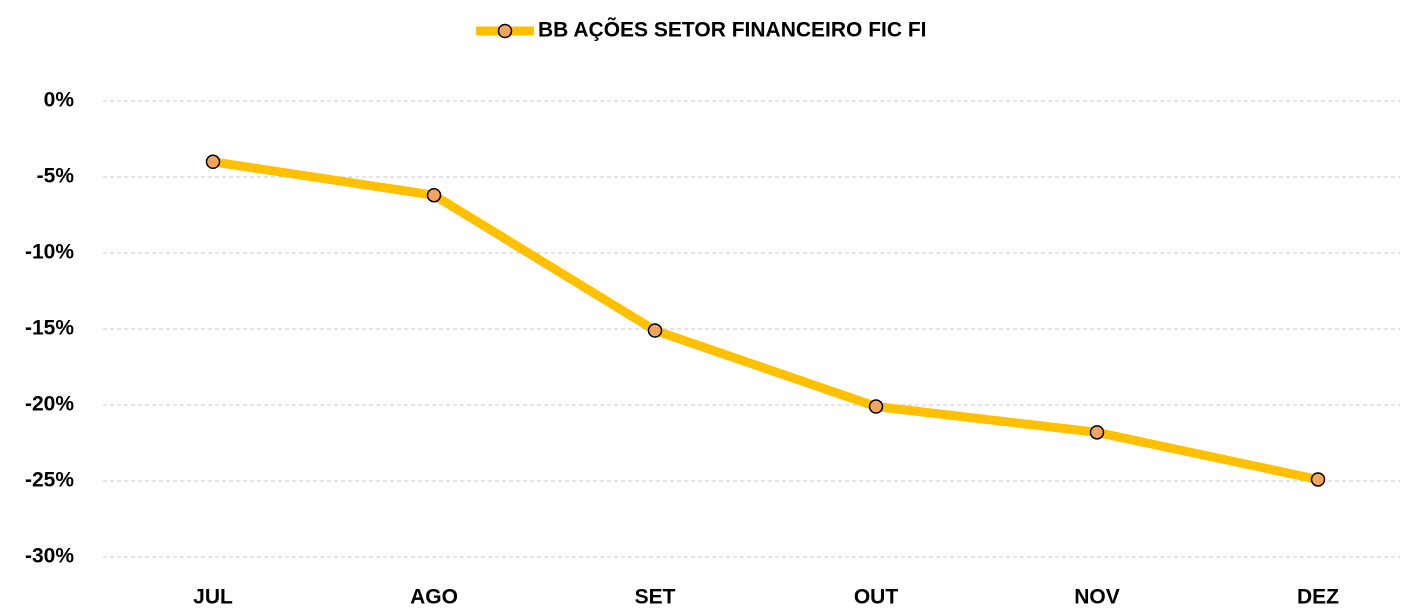 Image resolution: width=1412 pixels, height=611 pixels. What do you see at coordinates (505, 31) in the screenshot?
I see `legend-marker` at bounding box center [505, 31].